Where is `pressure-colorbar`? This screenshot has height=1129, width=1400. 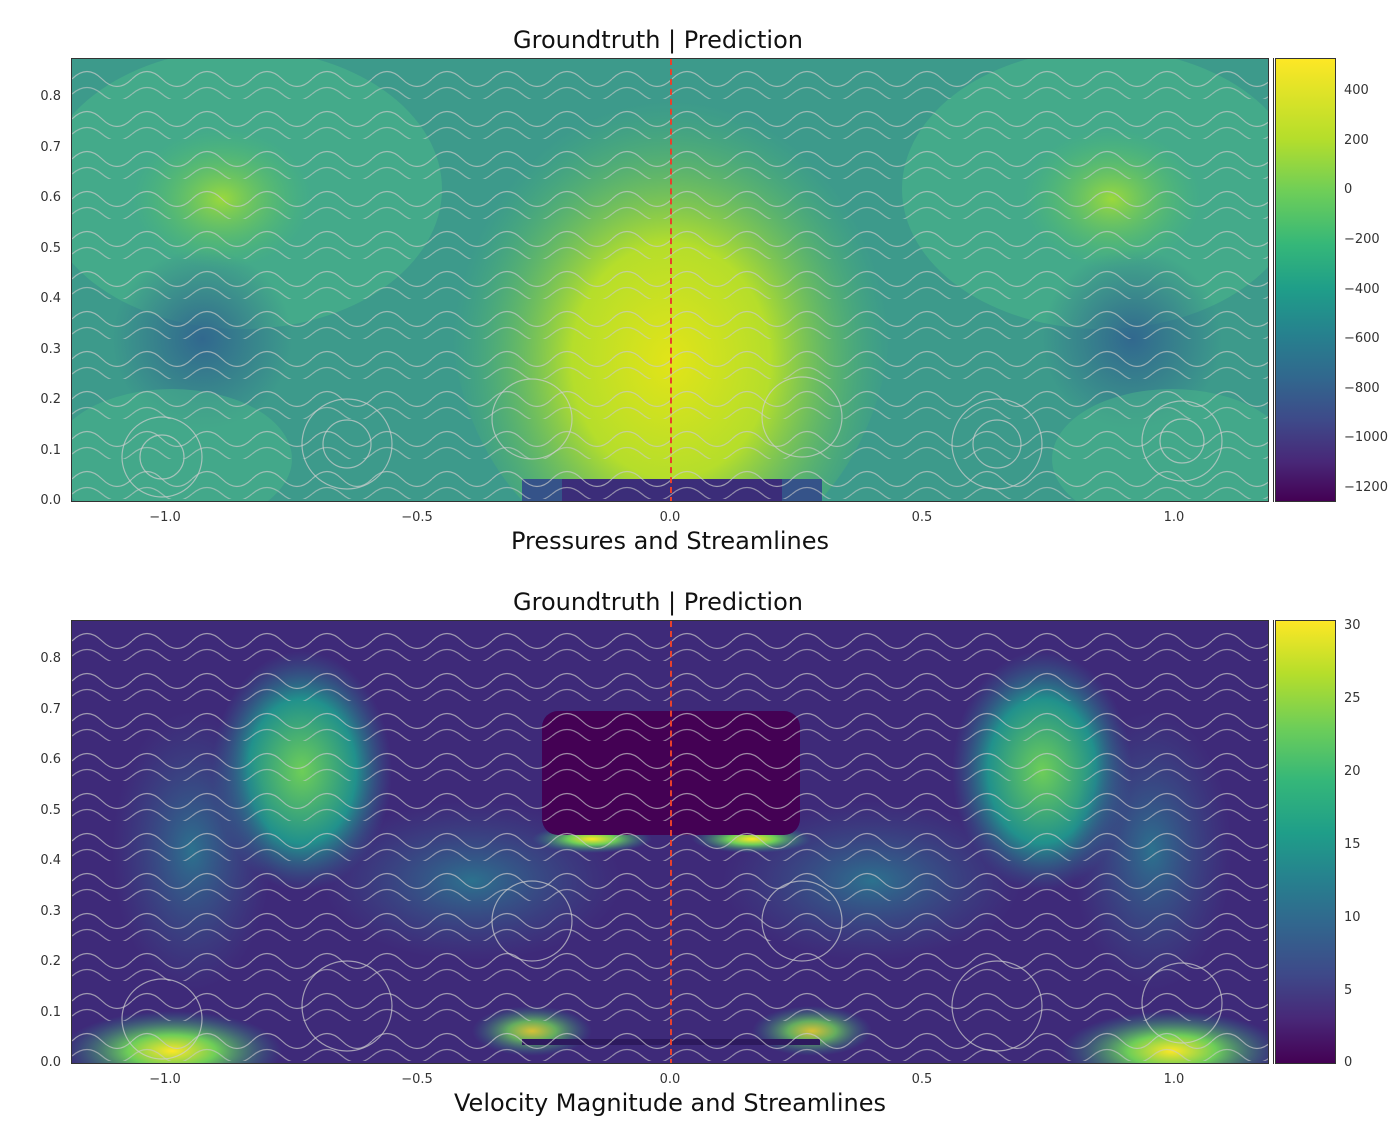
pressure-colorbar is located at coordinates (1305, 280).